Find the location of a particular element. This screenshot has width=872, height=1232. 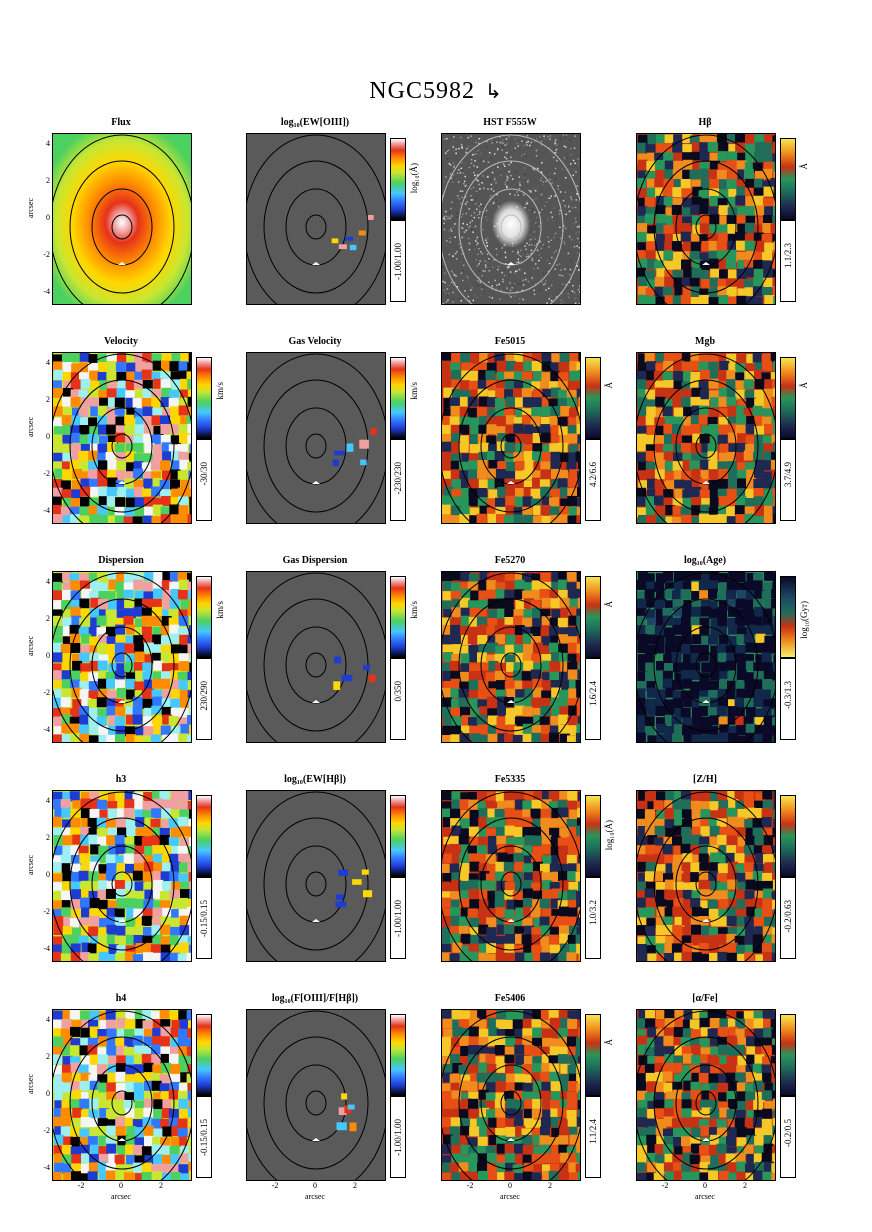

panel-title: log₁₀(F[OIII]/F[Hβ]) is located at coordinates (315, 998).